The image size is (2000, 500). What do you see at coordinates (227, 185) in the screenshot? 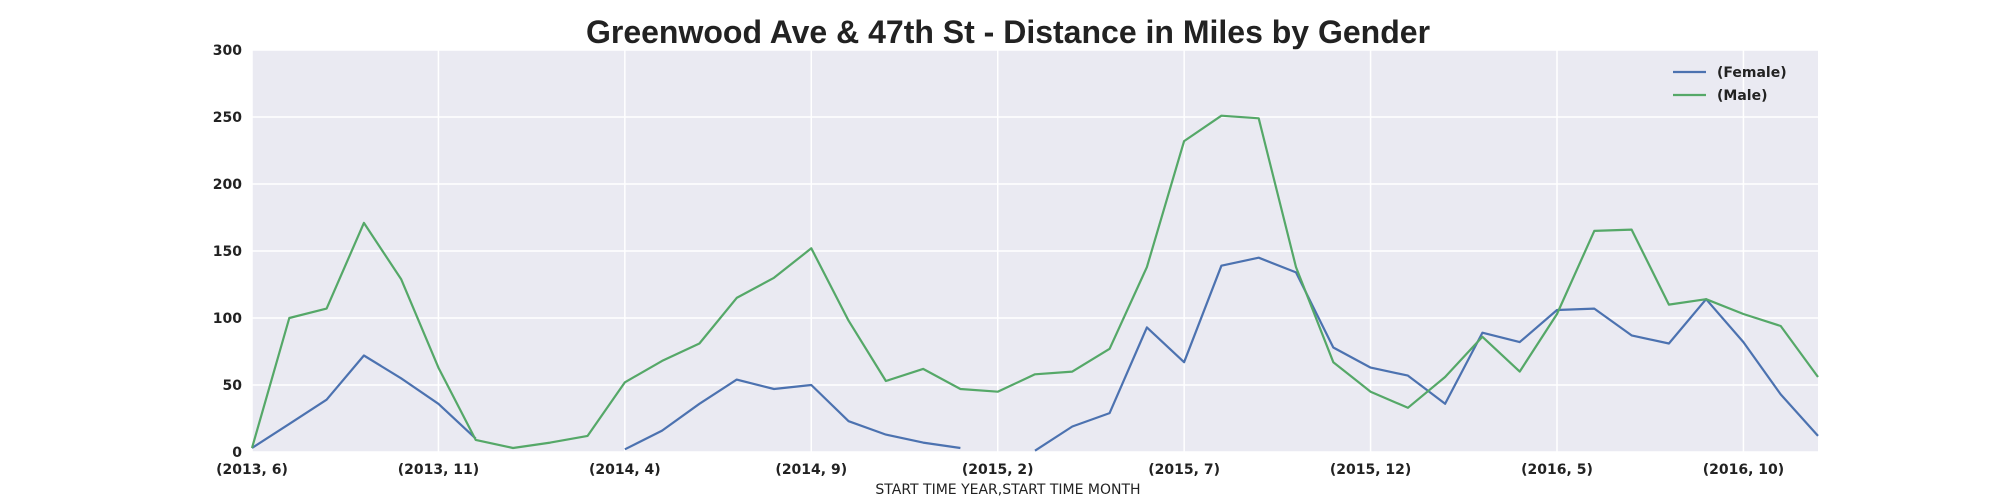
I see `y-tick-label: 200` at bounding box center [227, 185].